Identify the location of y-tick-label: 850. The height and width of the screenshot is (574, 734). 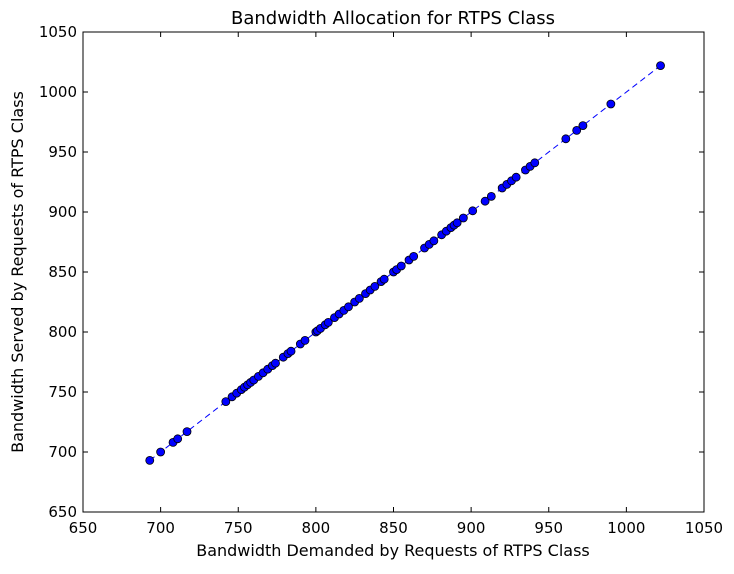
(62, 272).